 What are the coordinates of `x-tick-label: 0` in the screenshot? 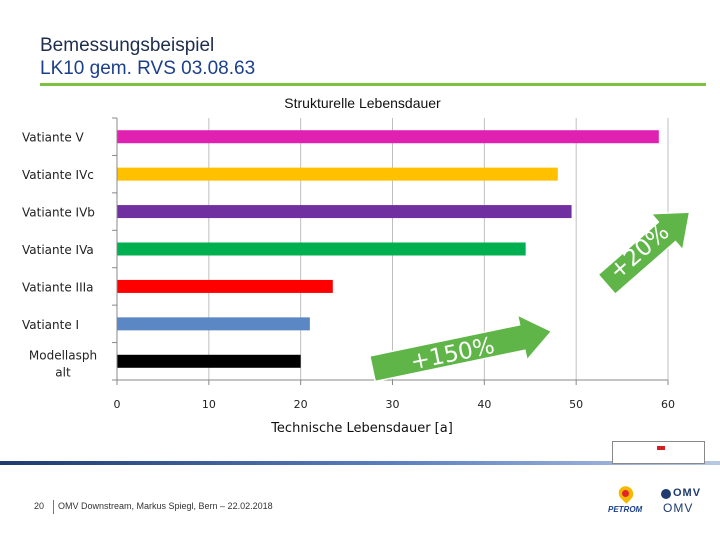 It's located at (117, 404).